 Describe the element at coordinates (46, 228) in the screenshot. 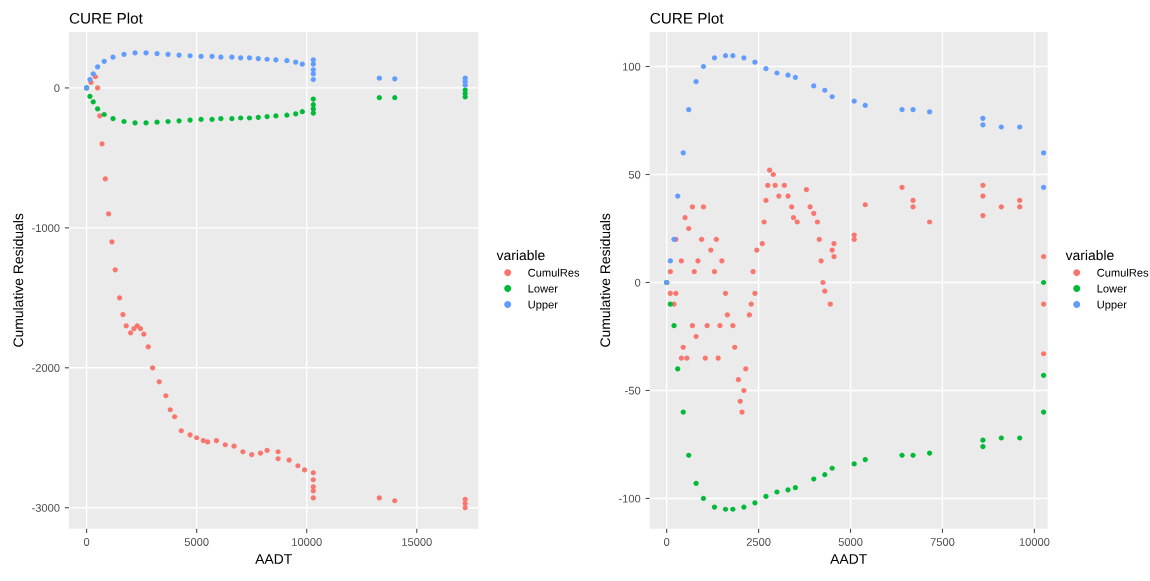

I see `y-tick-label: -1000` at that location.